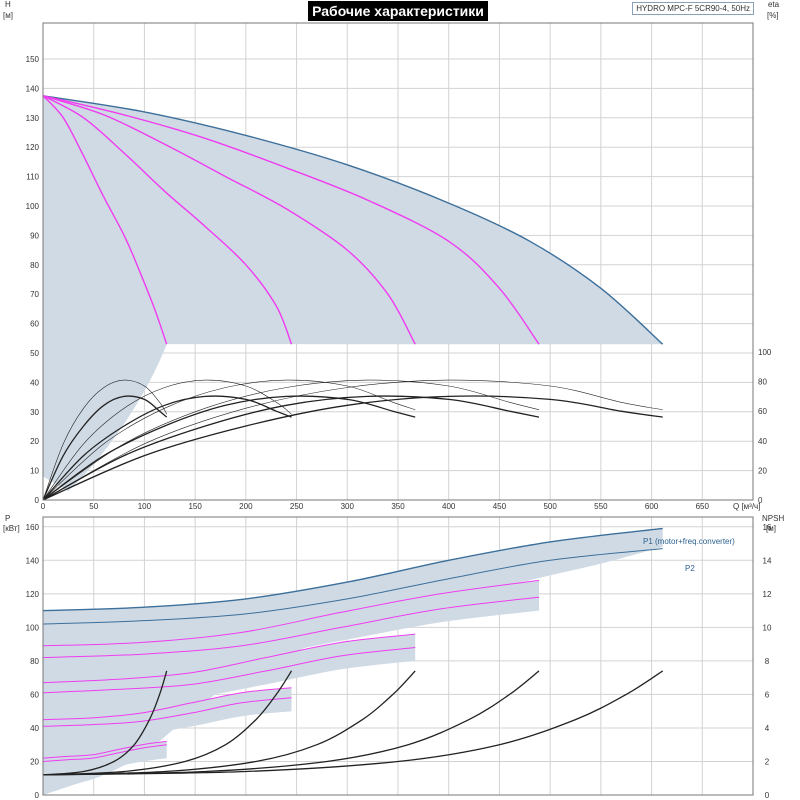  Describe the element at coordinates (652, 506) in the screenshot. I see `x-tick-label: 600` at that location.